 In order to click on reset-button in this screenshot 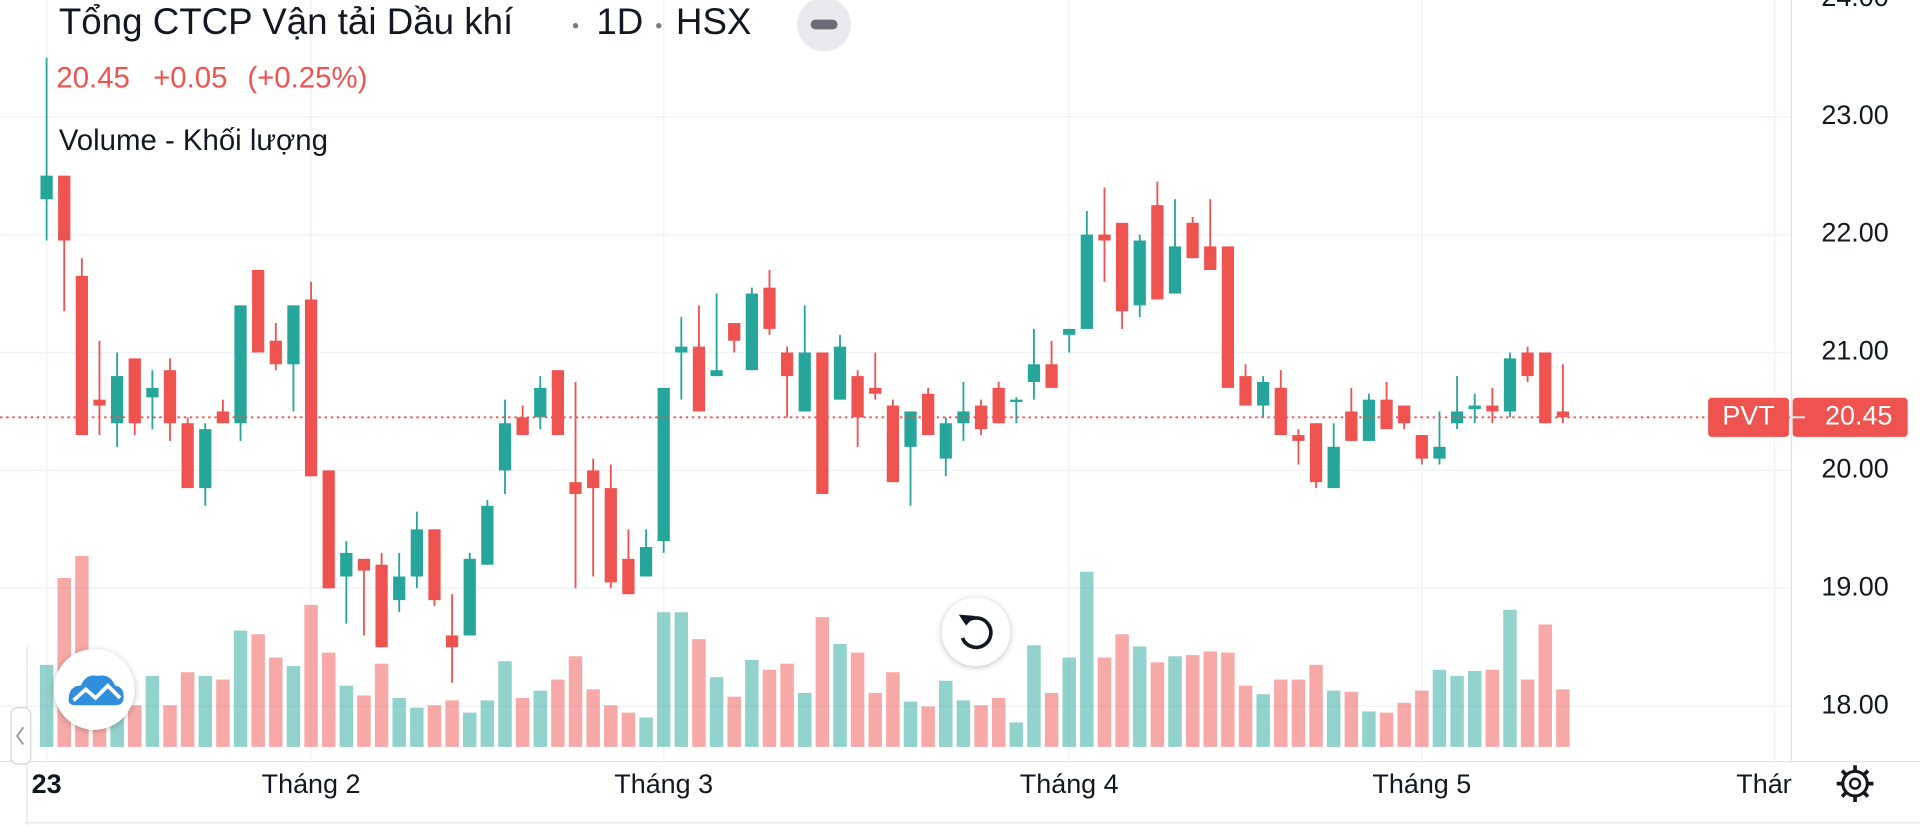, I will do `click(976, 632)`.